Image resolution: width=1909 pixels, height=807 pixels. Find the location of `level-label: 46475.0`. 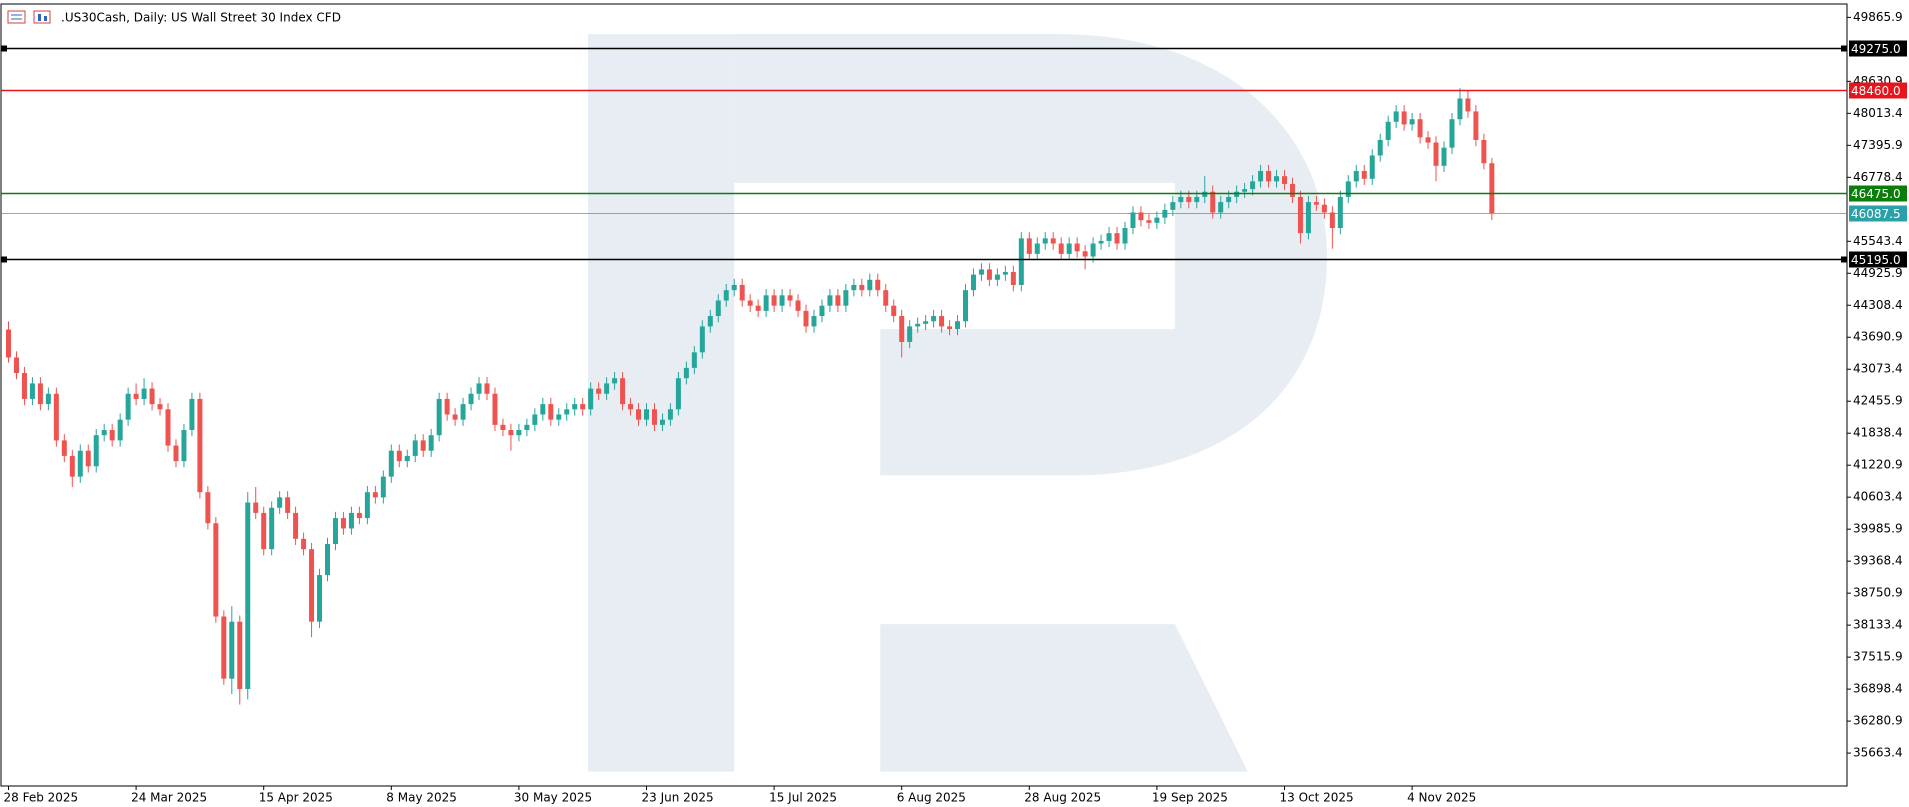

level-label: 46475.0 is located at coordinates (1876, 194).